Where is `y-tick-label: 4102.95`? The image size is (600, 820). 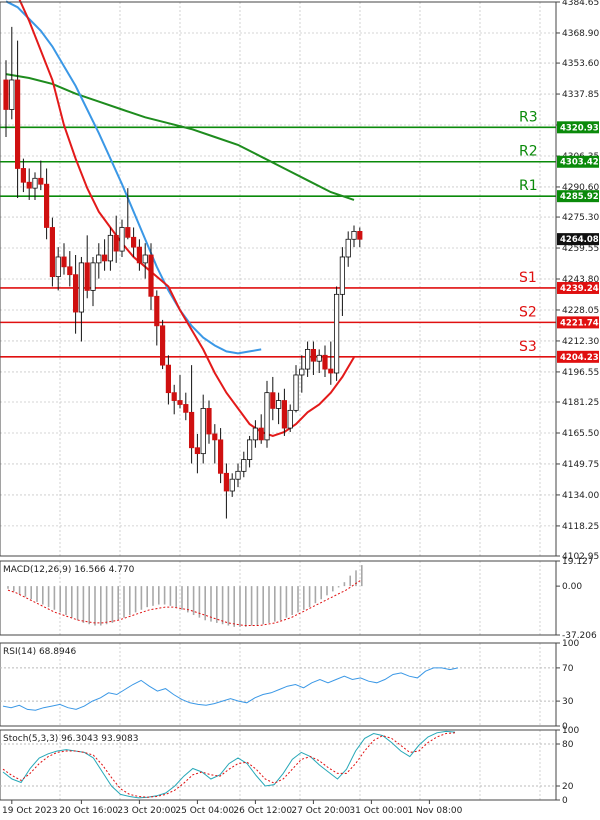 y-tick-label: 4102.95 is located at coordinates (580, 557).